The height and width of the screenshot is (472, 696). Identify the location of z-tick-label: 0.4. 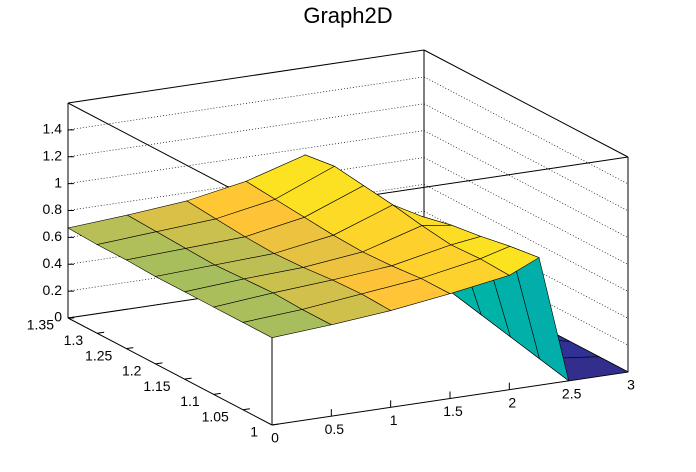
(53, 263).